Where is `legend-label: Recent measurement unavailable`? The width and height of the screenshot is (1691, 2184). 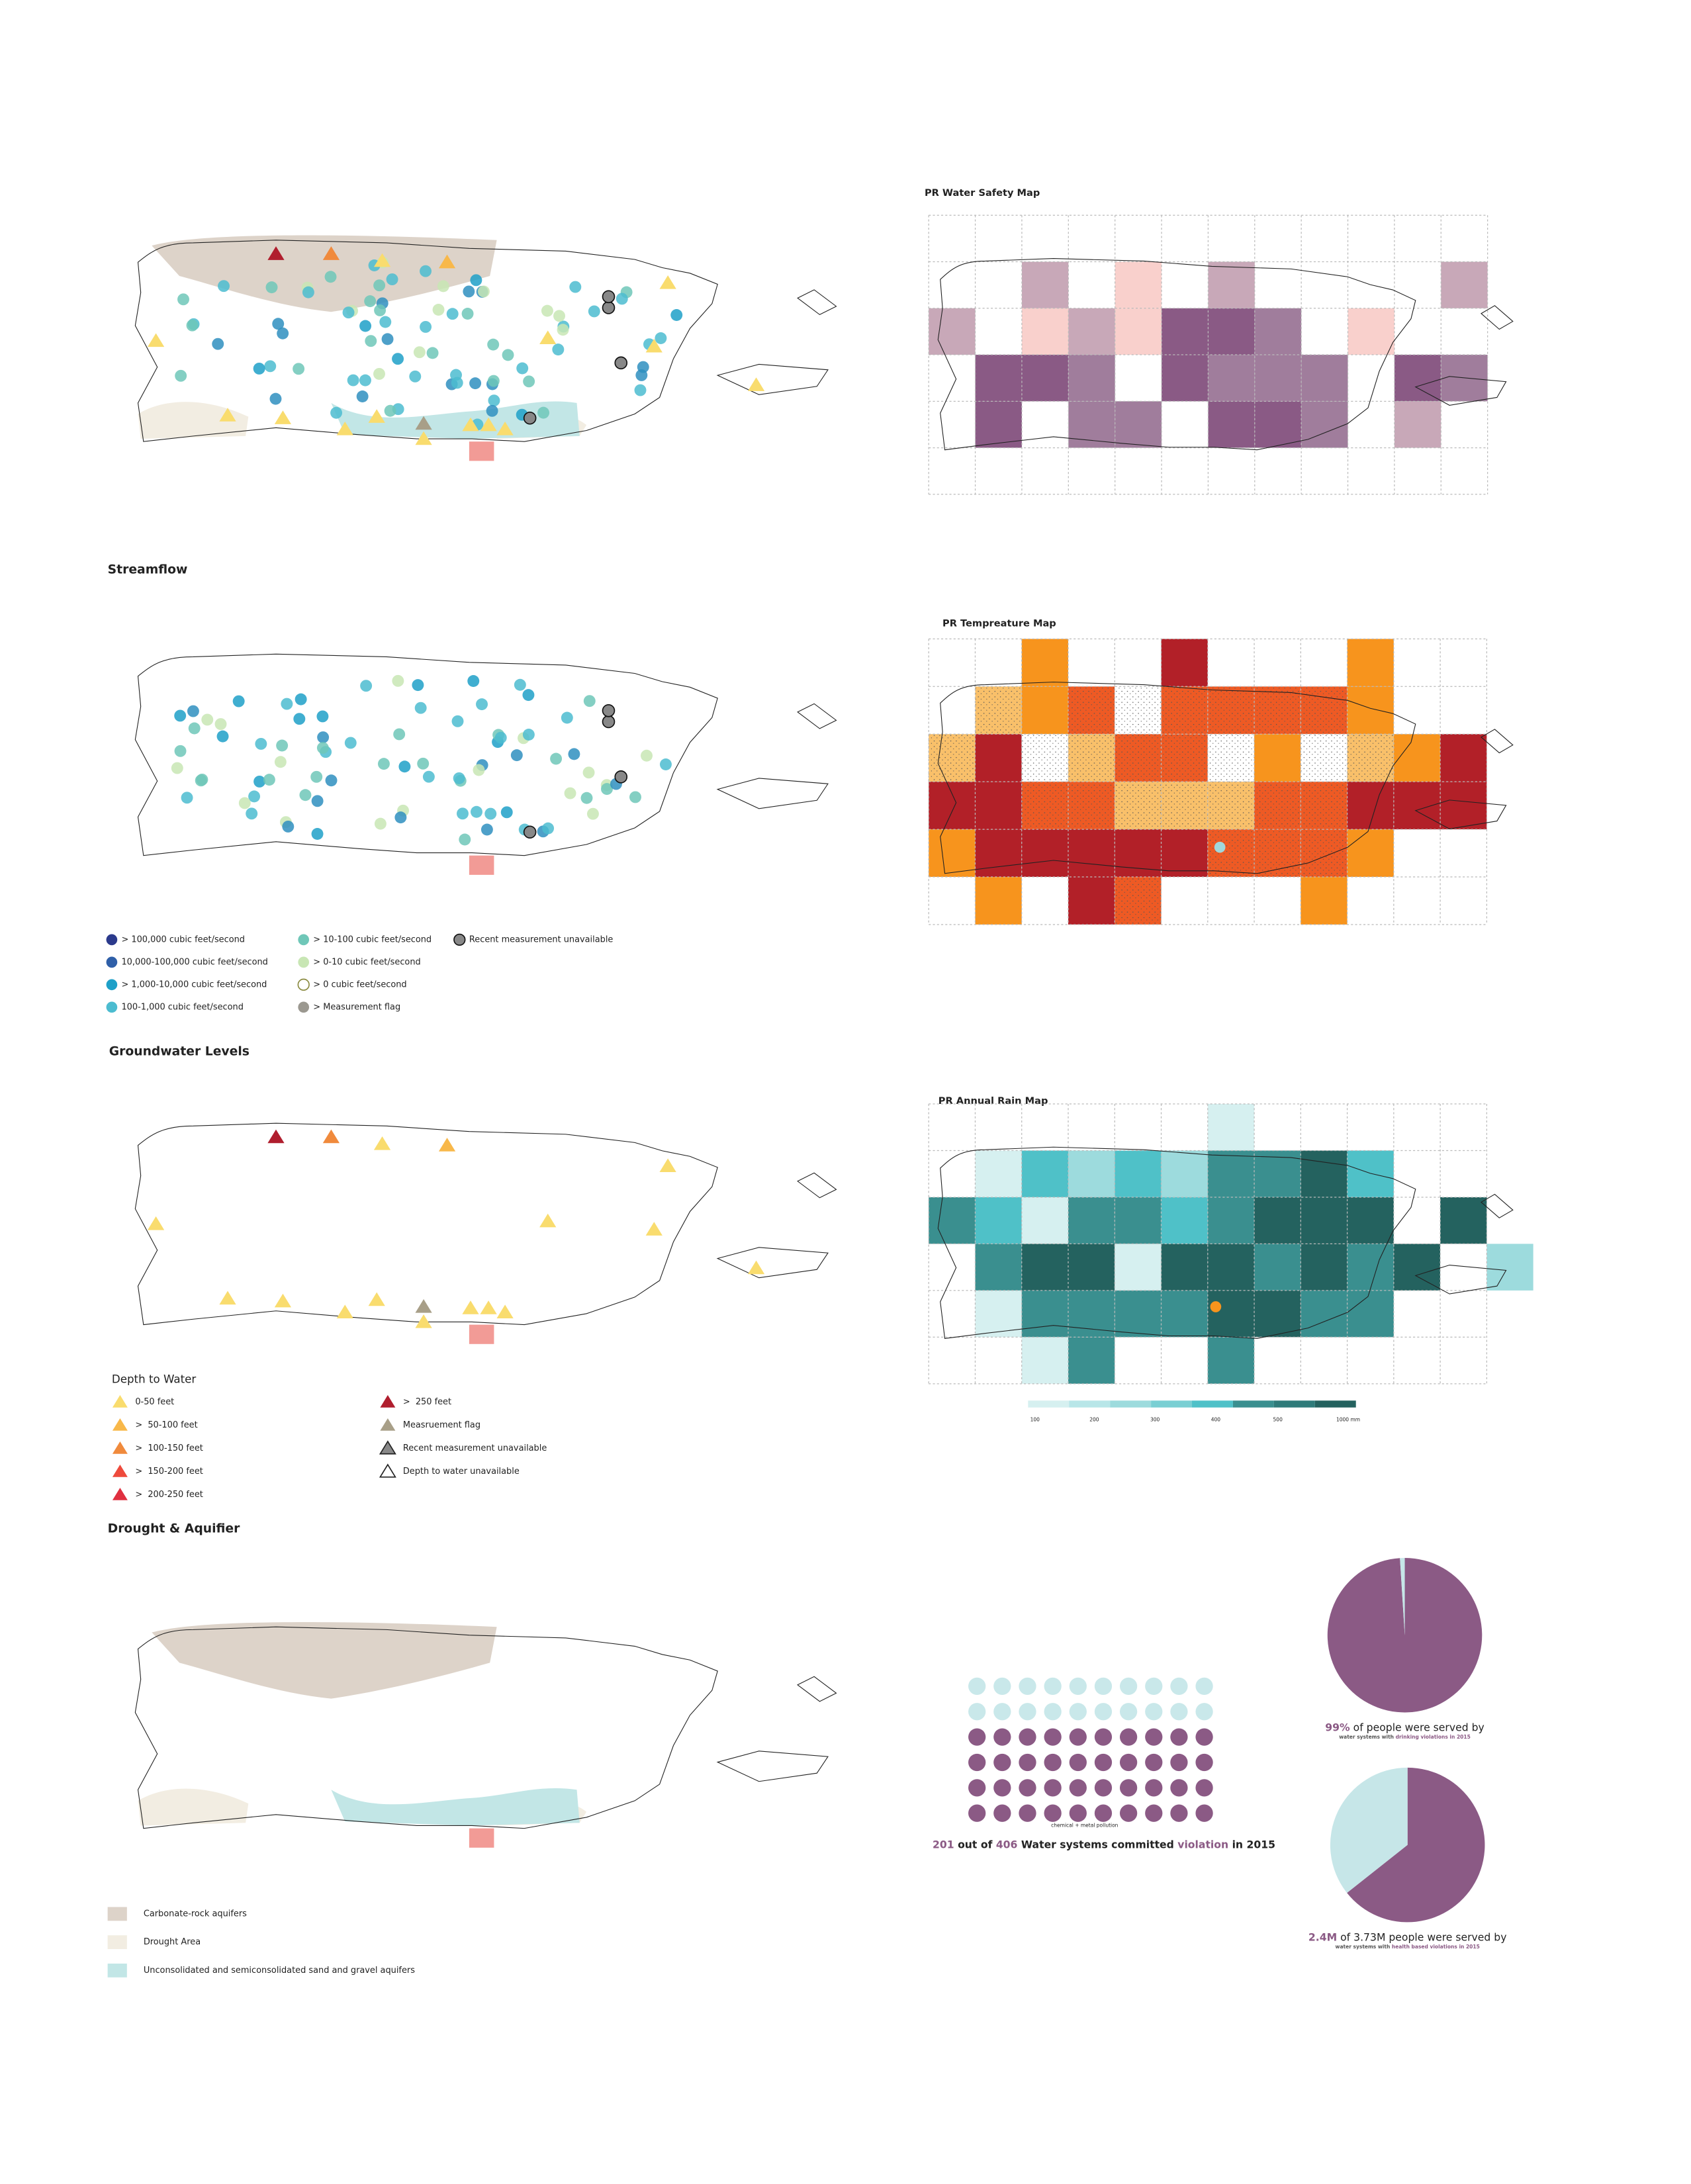 legend-label: Recent measurement unavailable is located at coordinates (541, 939).